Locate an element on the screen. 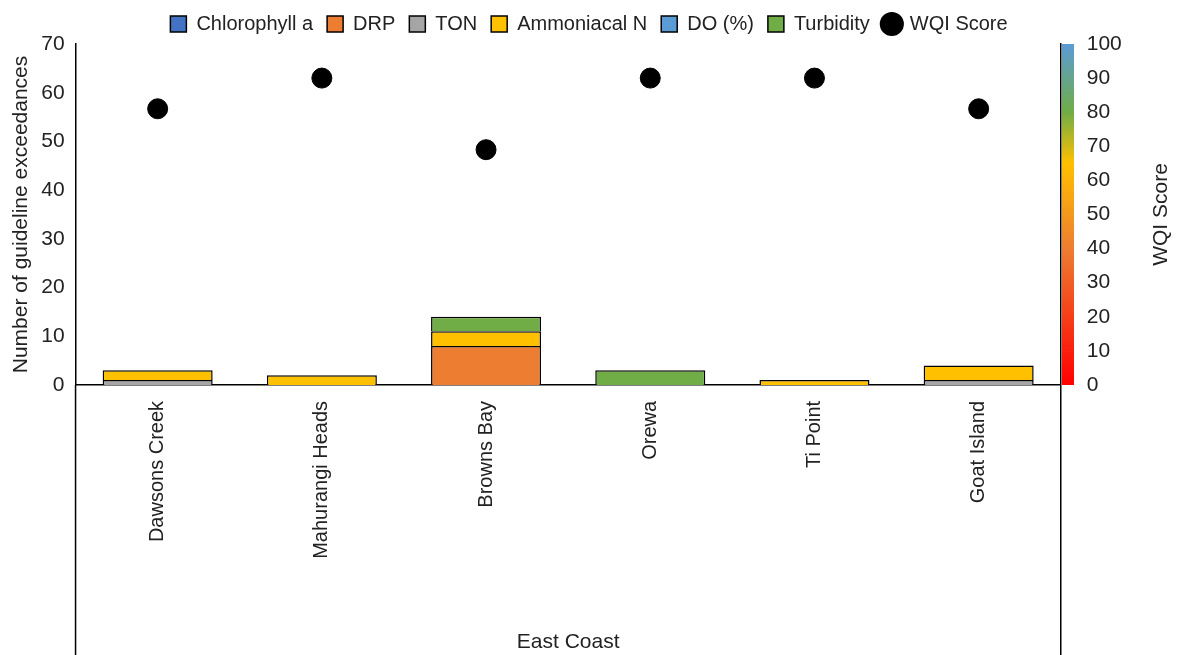 The image size is (1178, 655). y-tick-label: 20 is located at coordinates (53, 286).